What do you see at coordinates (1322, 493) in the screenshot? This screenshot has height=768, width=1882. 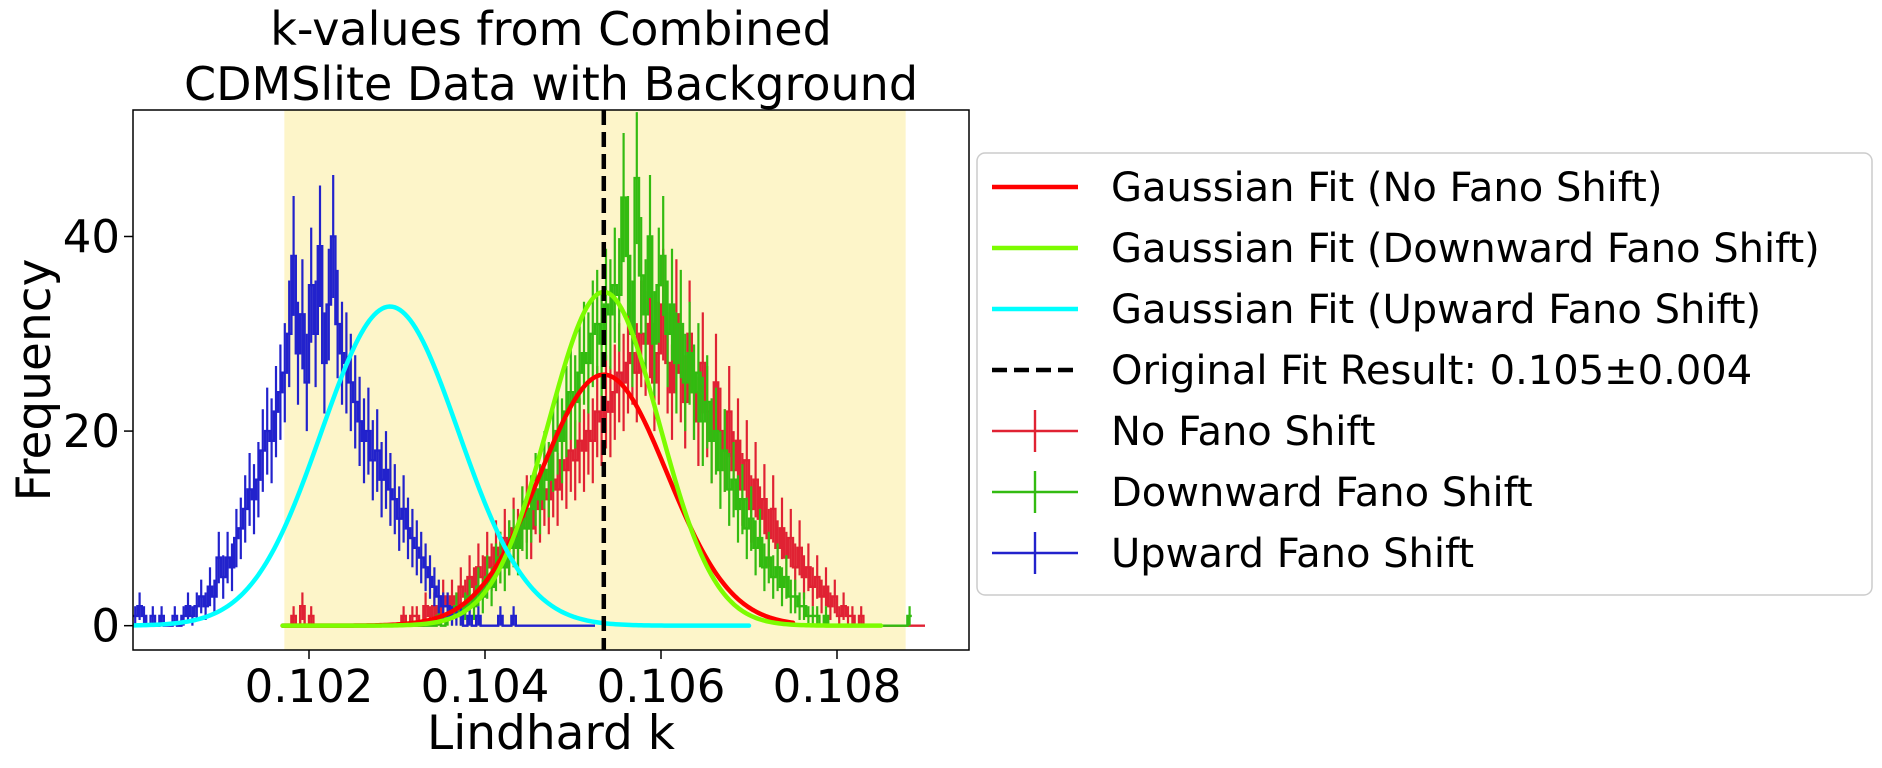 I see `legend-label: Downward Fano Shift` at bounding box center [1322, 493].